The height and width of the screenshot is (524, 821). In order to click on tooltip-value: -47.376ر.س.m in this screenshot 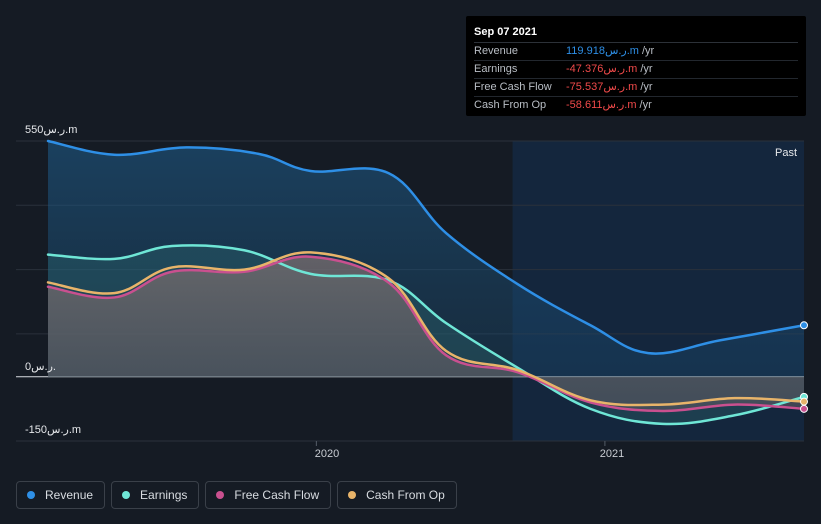, I will do `click(602, 69)`.